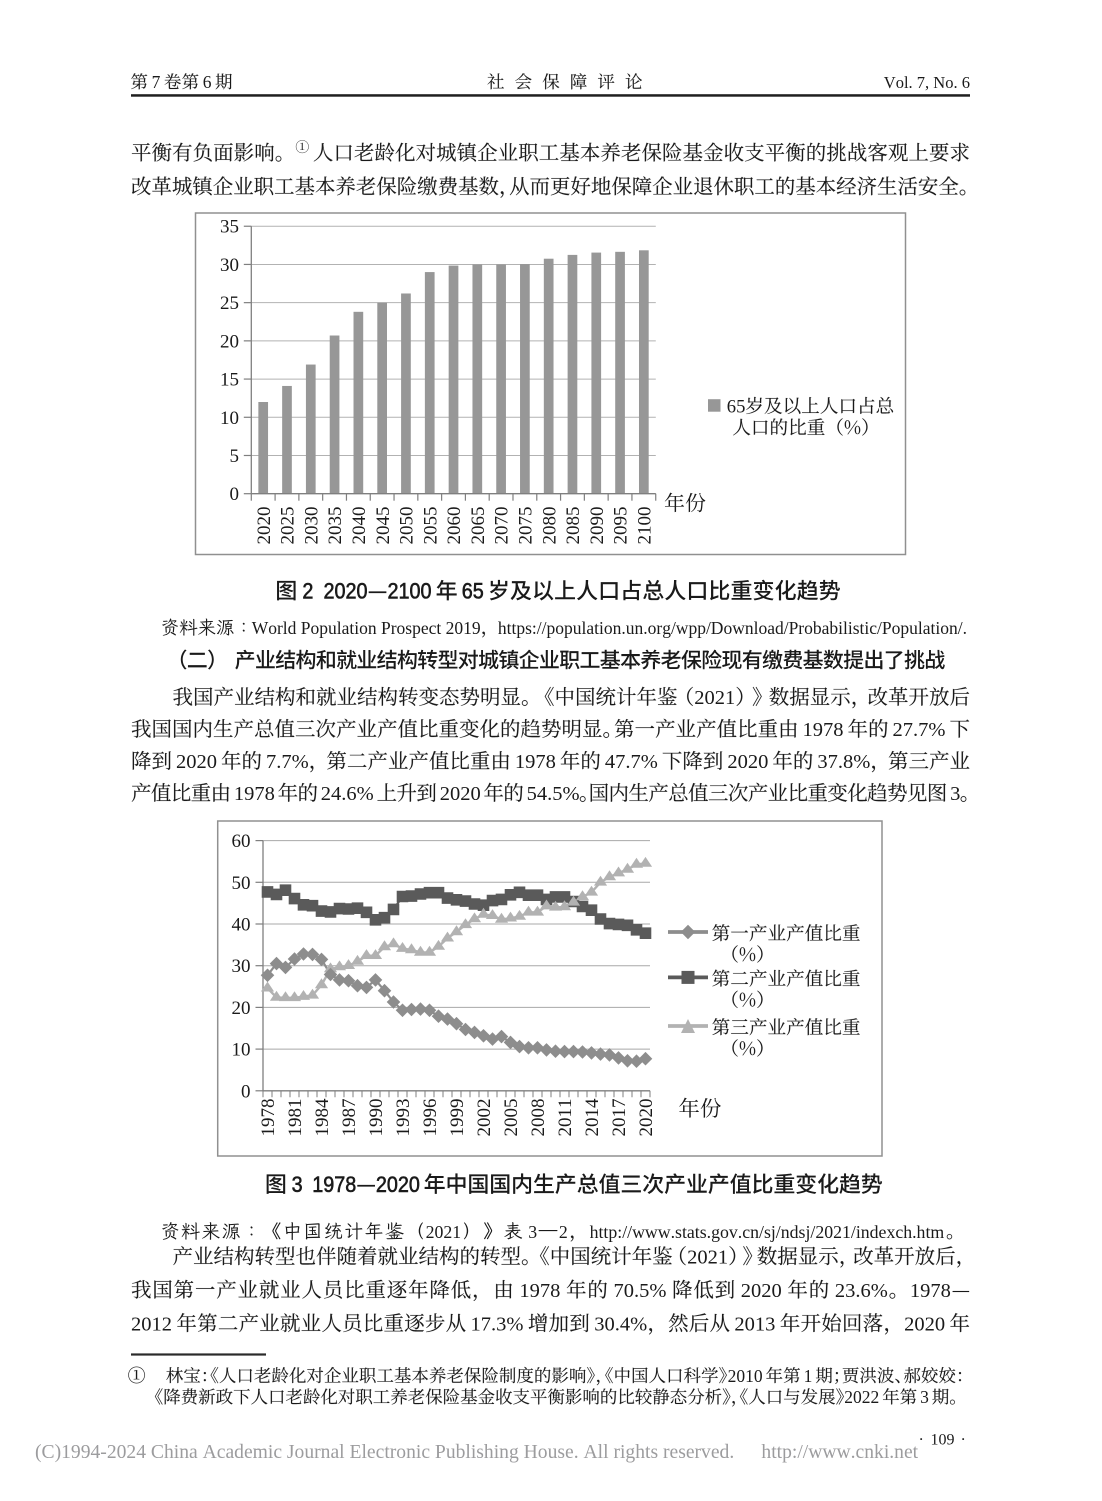  I want to click on svg-text: 15, so click(229, 380).